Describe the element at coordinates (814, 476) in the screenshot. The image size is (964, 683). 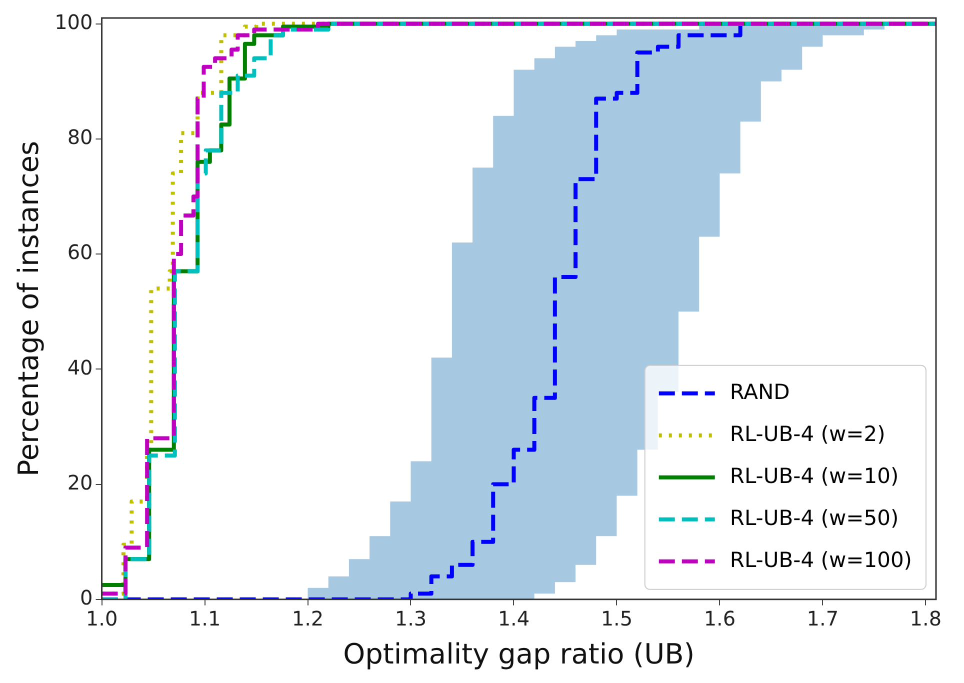
I see `legend-label: RL-UB-4 (w=10)` at that location.